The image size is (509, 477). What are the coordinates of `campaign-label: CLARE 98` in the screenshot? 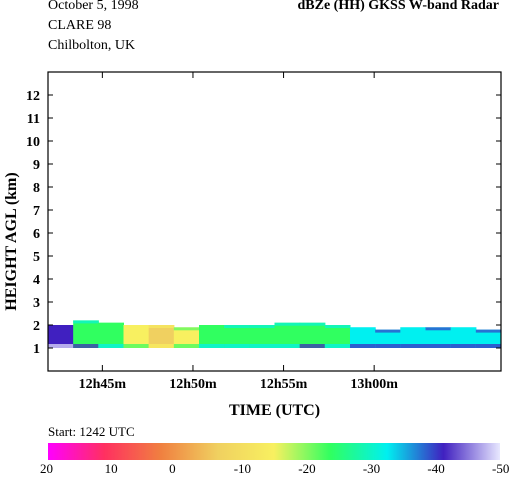 It's located at (80, 25).